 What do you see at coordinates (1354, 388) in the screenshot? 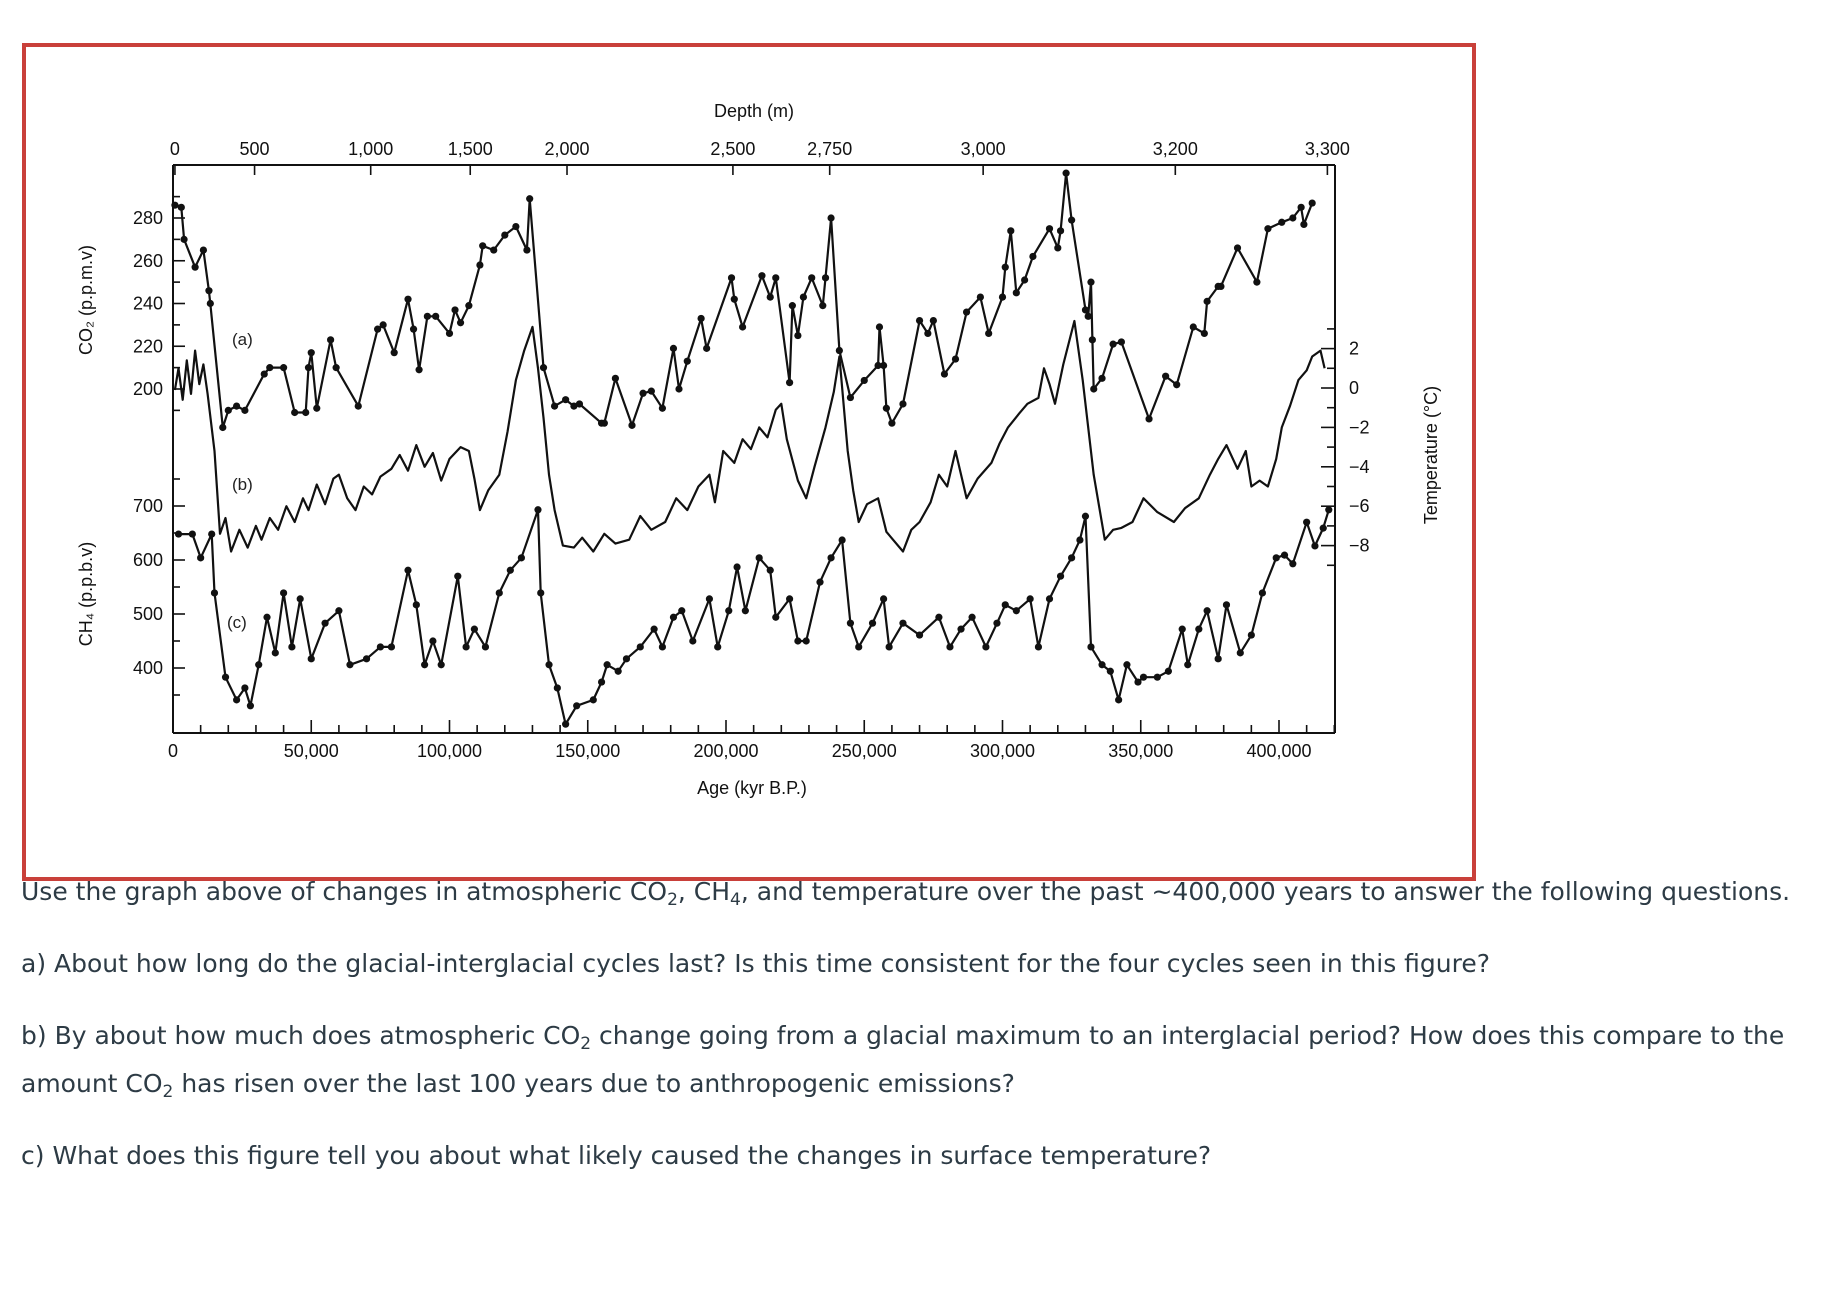
I see `temp-tick-label: 0` at bounding box center [1354, 388].